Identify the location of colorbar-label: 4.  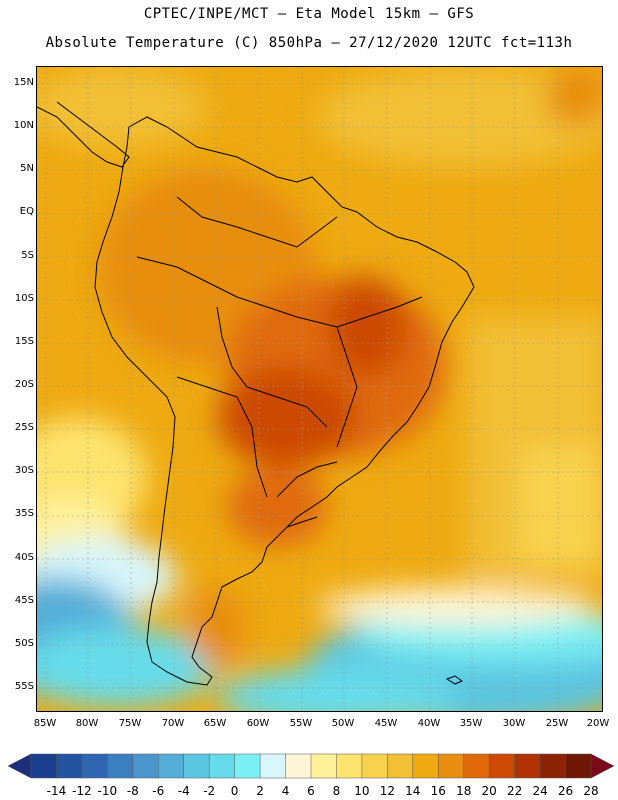
(285, 791).